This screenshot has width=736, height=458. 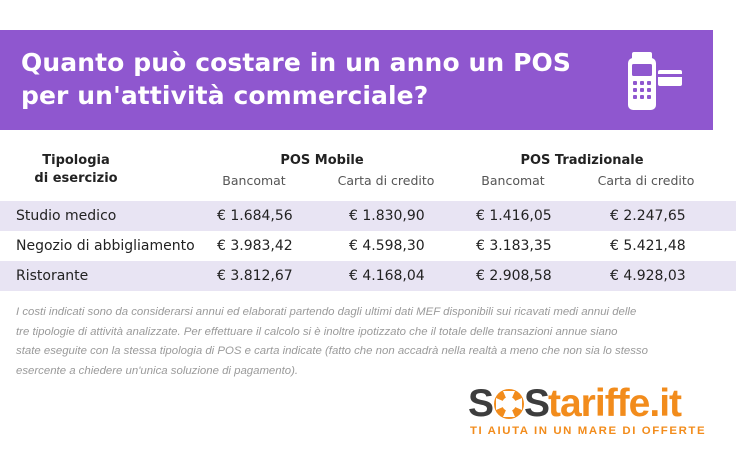 What do you see at coordinates (76, 178) in the screenshot?
I see `column-header-type-line2: di esercizio` at bounding box center [76, 178].